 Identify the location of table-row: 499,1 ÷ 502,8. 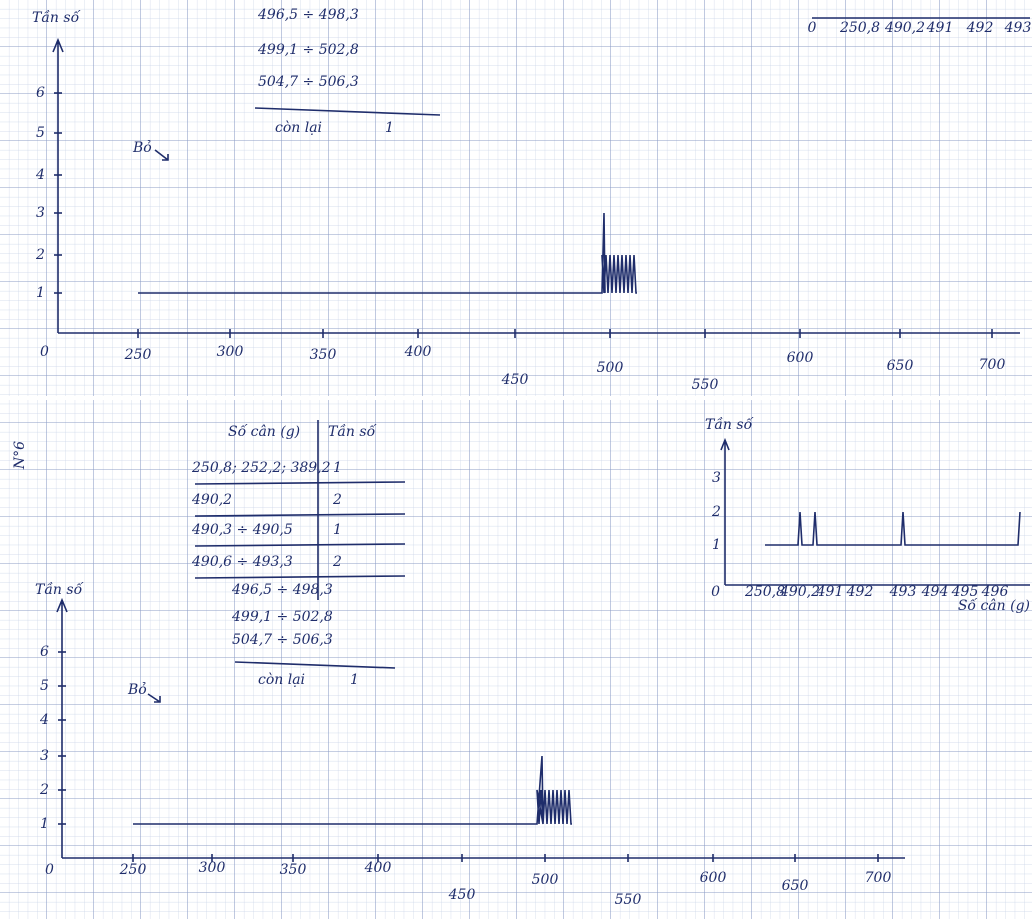
(308, 50).